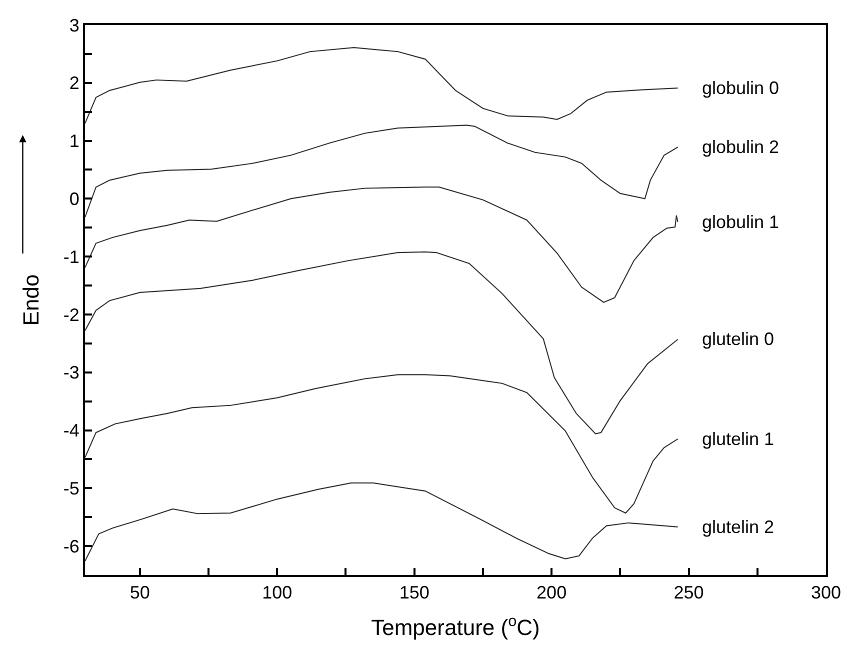 This screenshot has width=853, height=657. Describe the element at coordinates (71, 430) in the screenshot. I see `y-tick-label: -4` at that location.